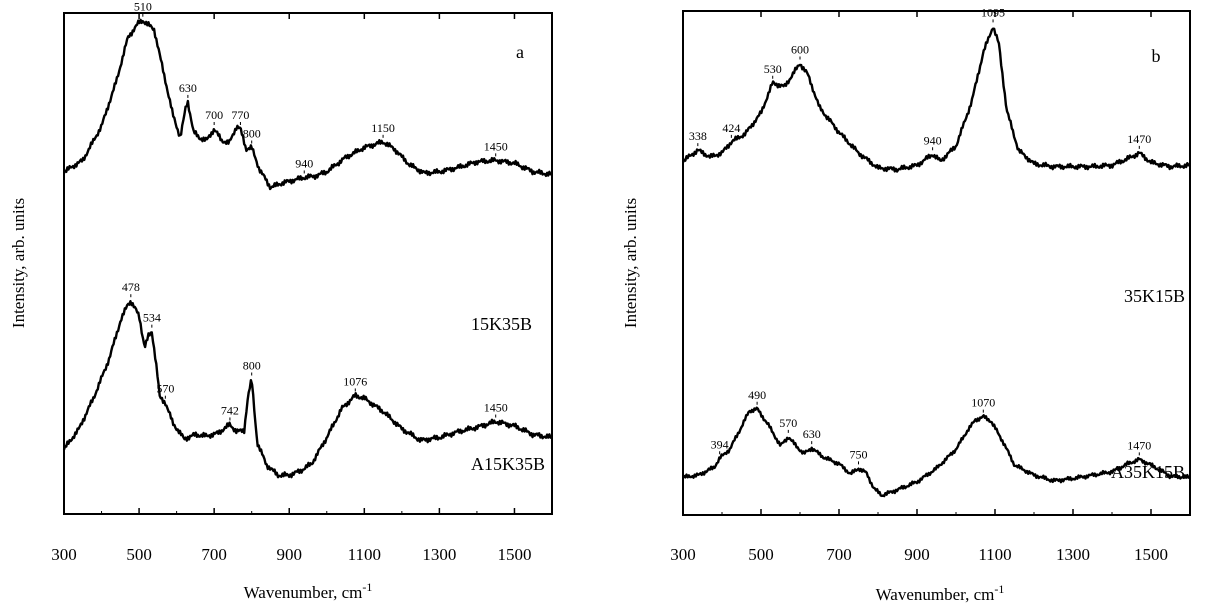  What do you see at coordinates (859, 454) in the screenshot?
I see `panel-b-peak-label: 750` at bounding box center [859, 454].